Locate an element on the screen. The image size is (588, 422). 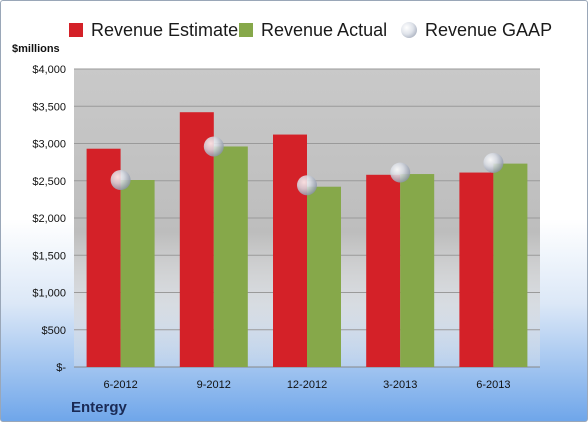
x-tick-label: 12-2012 is located at coordinates (307, 385).